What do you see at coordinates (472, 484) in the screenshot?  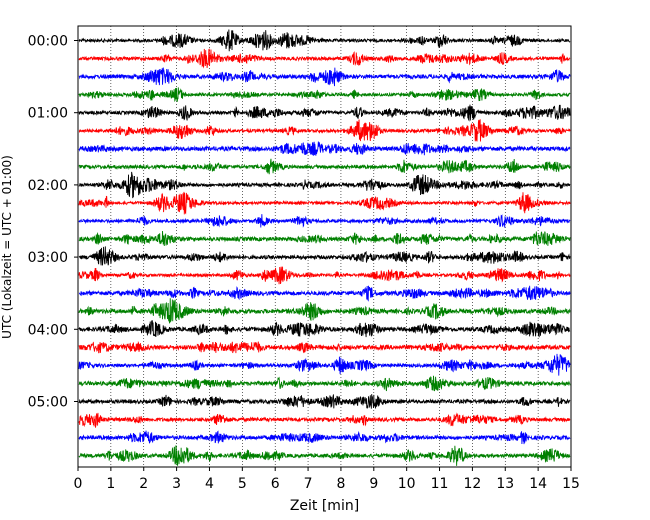 I see `x-tick-label: 12` at bounding box center [472, 484].